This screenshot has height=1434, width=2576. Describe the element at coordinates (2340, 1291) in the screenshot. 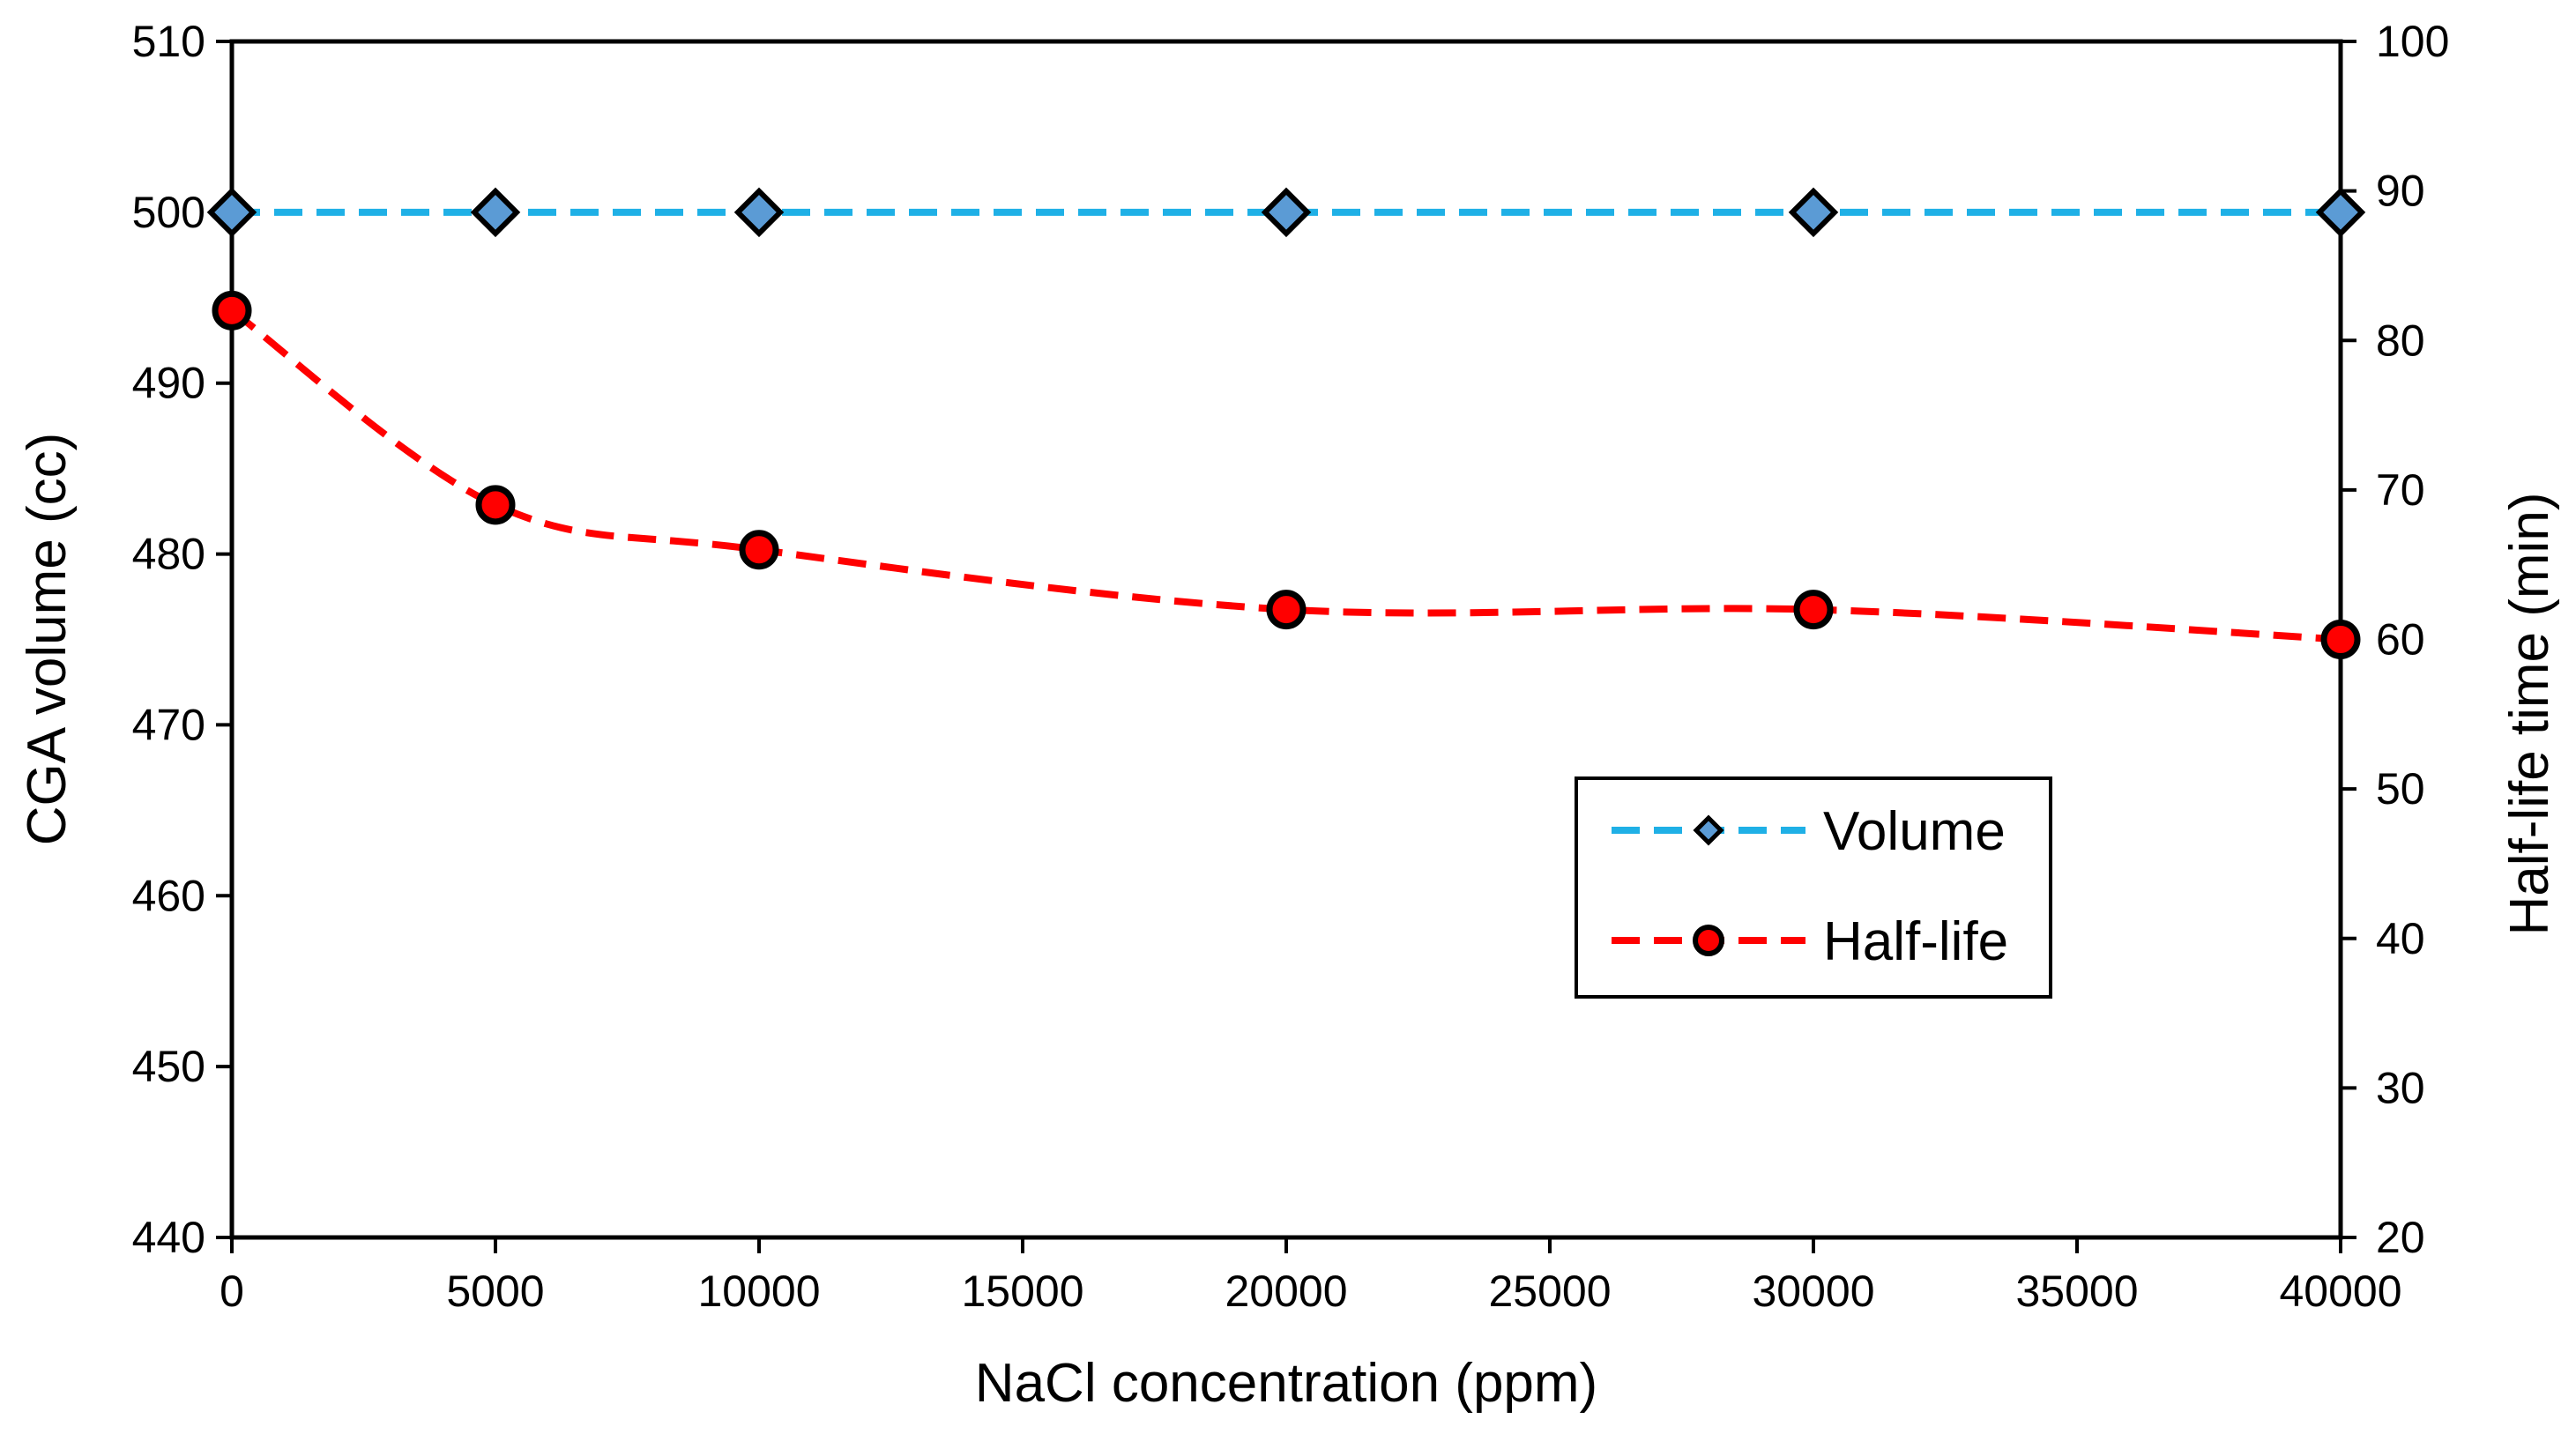

I see `x-tick-label: 40000` at that location.